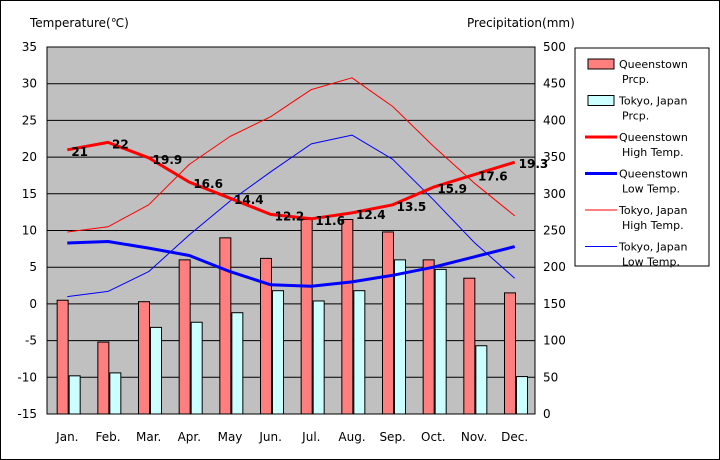 Image resolution: width=720 pixels, height=460 pixels. I want to click on high-temp-data-label: 13.5, so click(412, 207).